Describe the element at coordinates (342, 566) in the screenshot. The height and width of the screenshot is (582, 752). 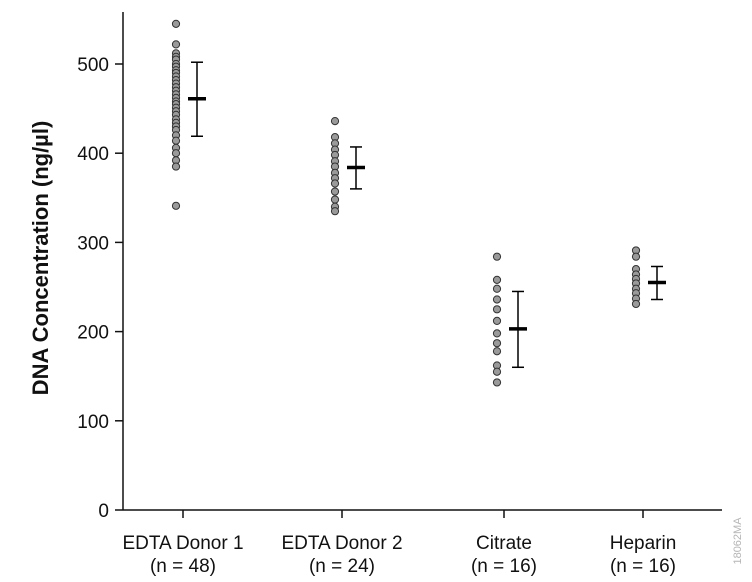
I see `x-category-n-label: (n = 24)` at that location.